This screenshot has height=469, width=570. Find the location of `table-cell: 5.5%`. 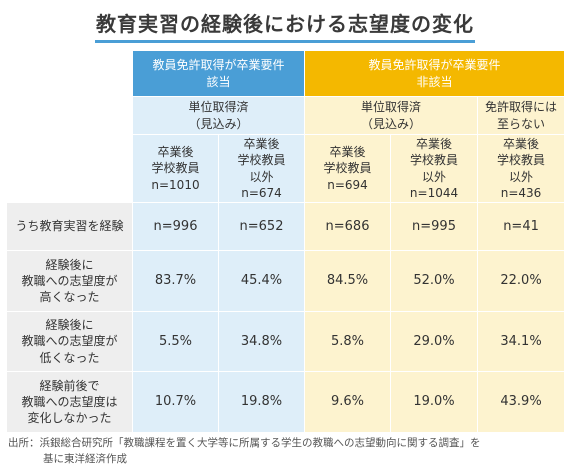

table-cell: 5.5% is located at coordinates (175, 341).